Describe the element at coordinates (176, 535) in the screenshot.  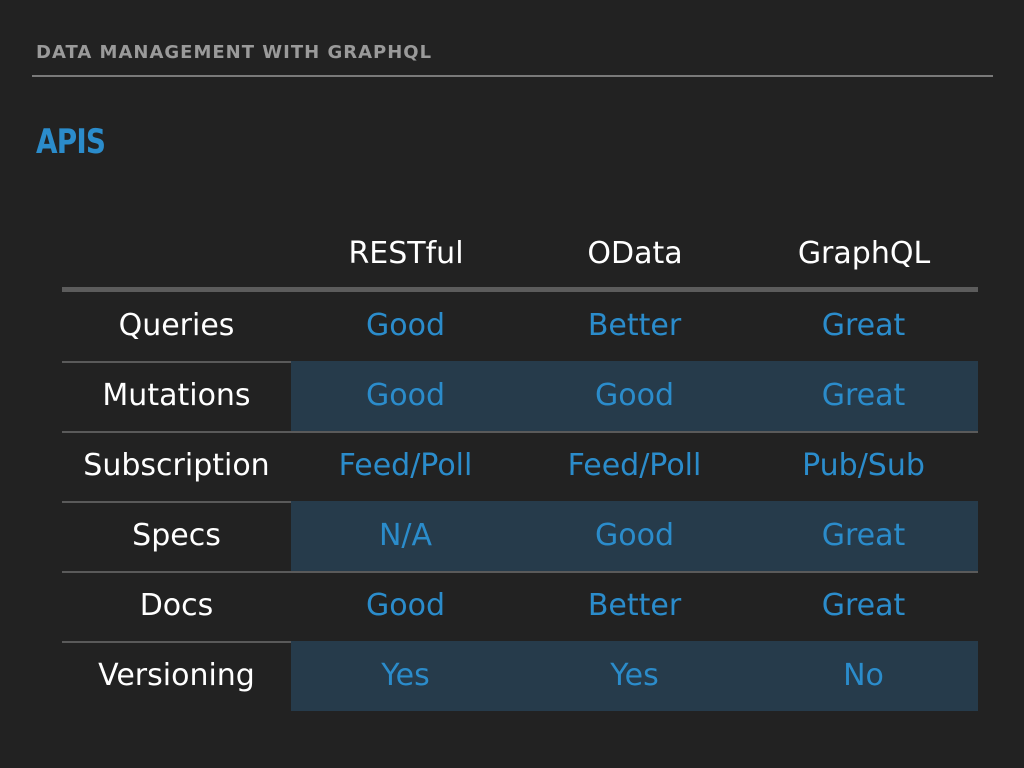
I see `row-label: Specs` at that location.